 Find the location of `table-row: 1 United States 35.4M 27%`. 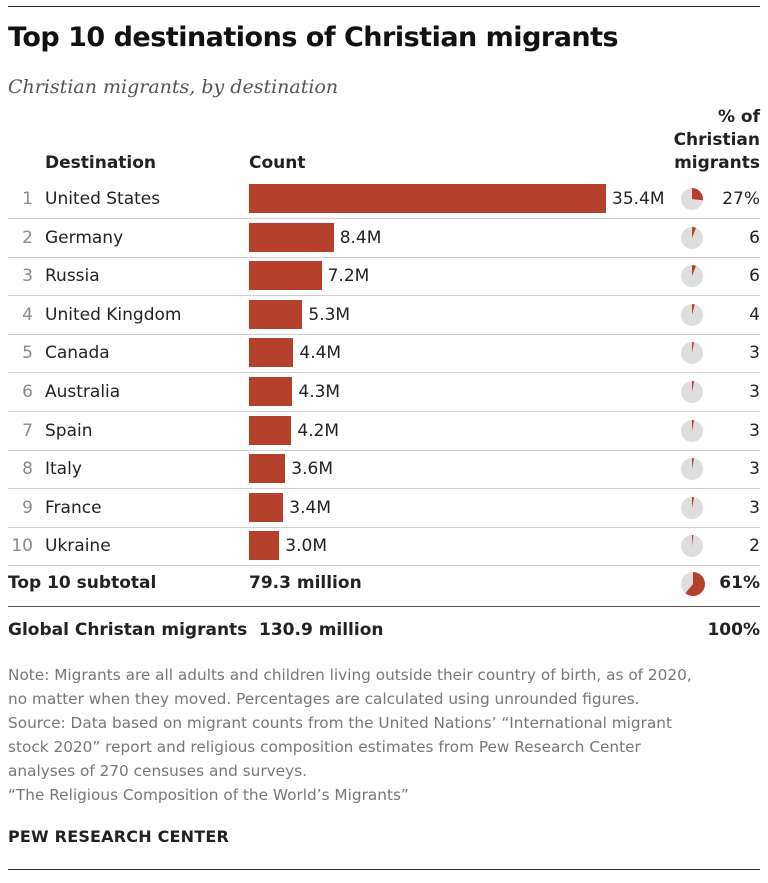

table-row: 1 United States 35.4M 27% is located at coordinates (384, 199).